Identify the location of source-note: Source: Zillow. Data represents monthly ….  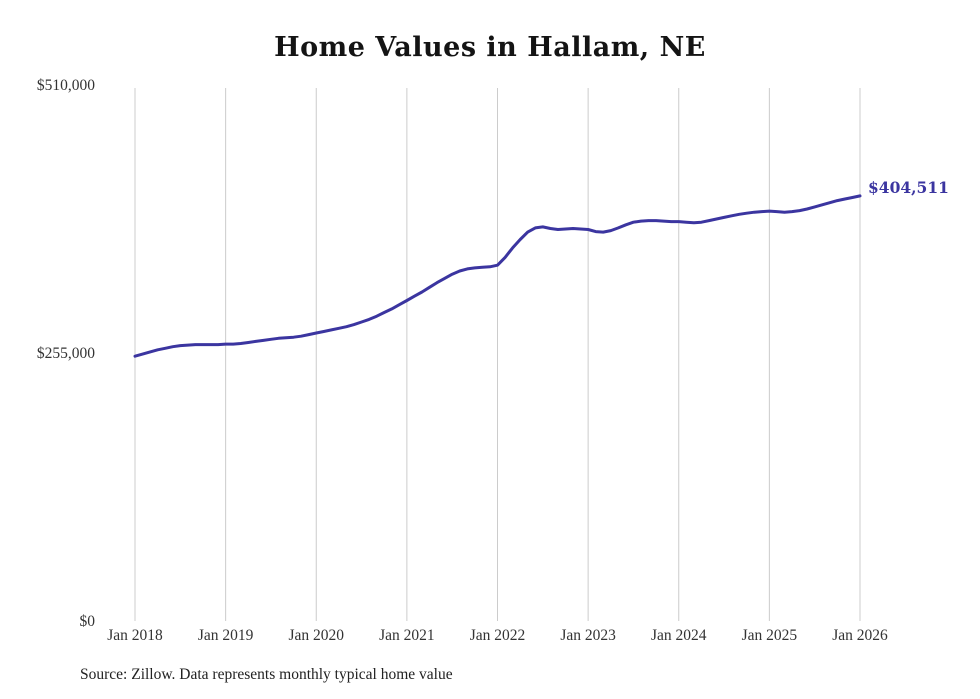
(266, 674).